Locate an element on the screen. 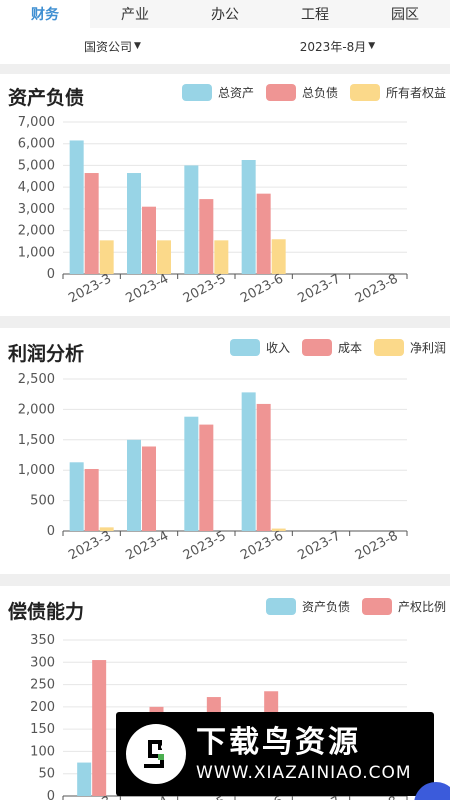 The image size is (450, 800). tab-office: 办公 is located at coordinates (225, 15).